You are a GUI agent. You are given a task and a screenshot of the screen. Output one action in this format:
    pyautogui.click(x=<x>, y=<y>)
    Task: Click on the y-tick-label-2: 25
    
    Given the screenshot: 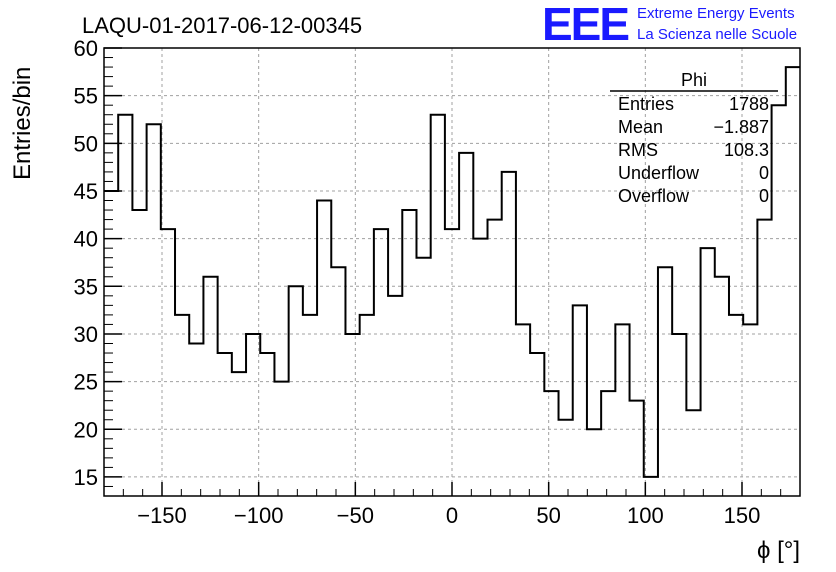 What is the action you would take?
    pyautogui.click(x=86, y=382)
    